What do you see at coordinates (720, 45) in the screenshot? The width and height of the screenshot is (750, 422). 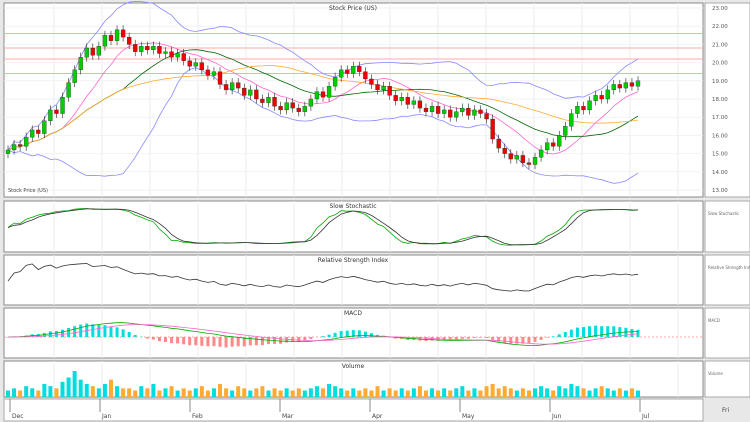 I see `price-tick: 21.00` at bounding box center [720, 45].